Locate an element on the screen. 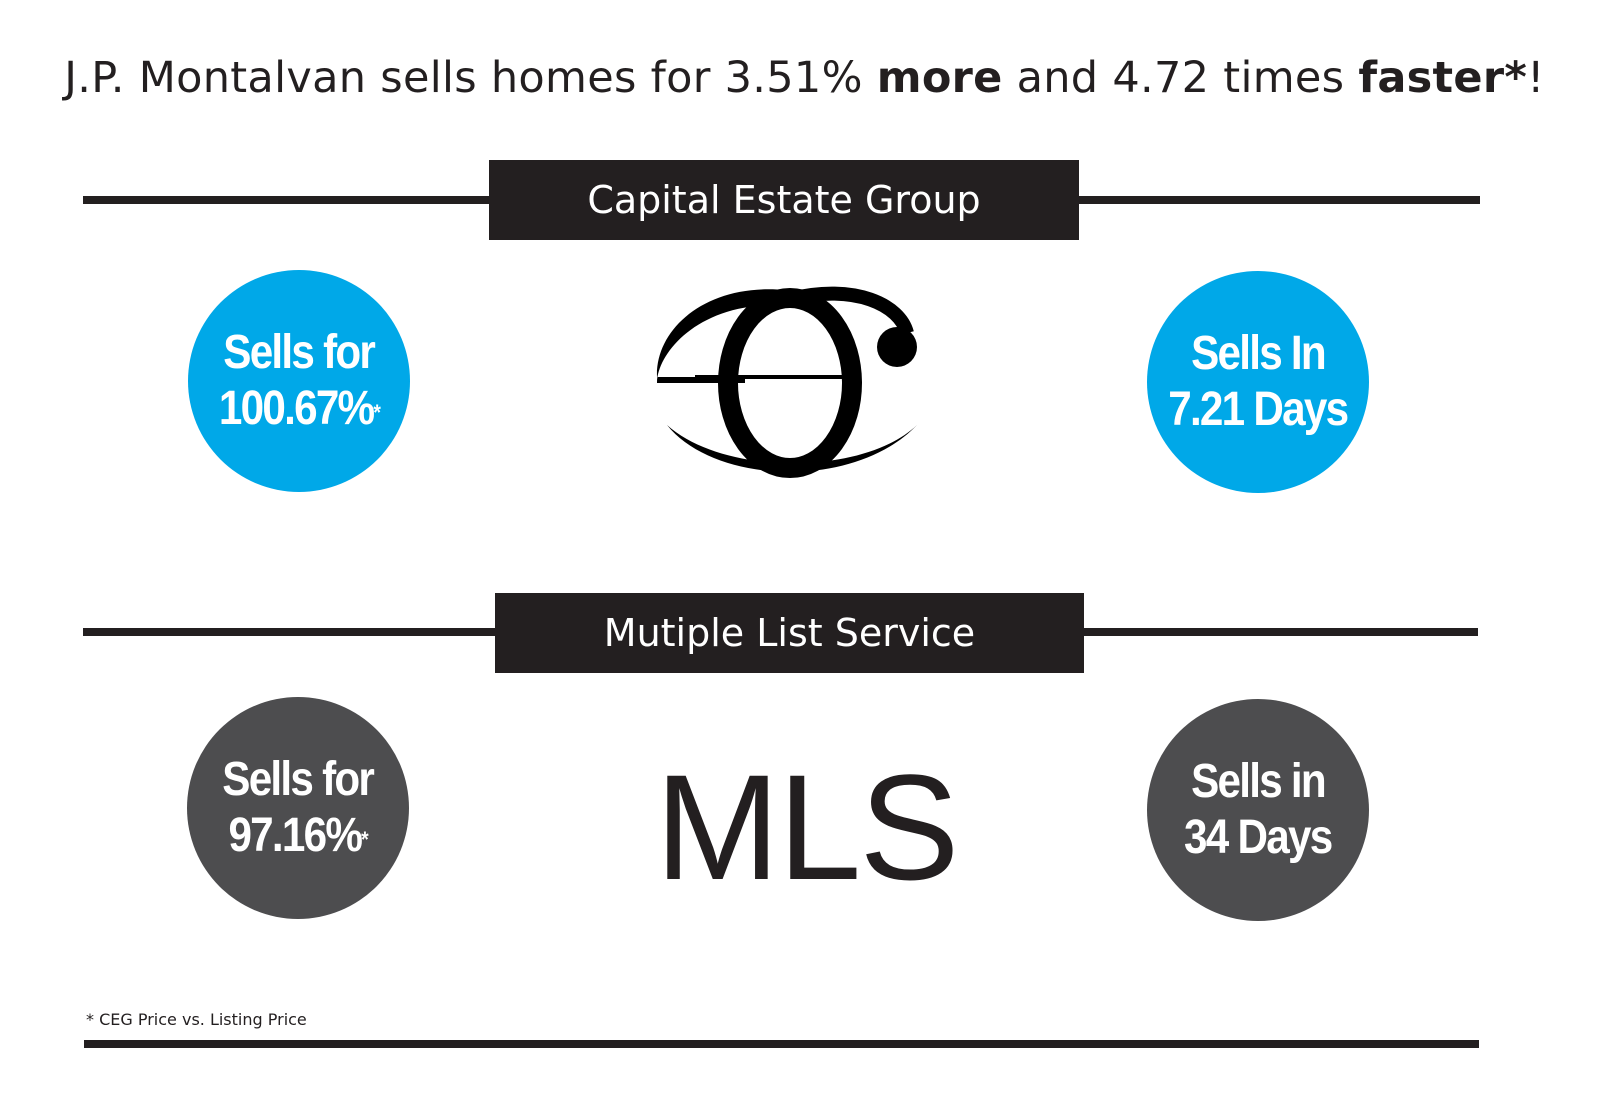 This screenshot has height=1104, width=1609. ceg-price-badge-line2: 100.67%* is located at coordinates (299, 409).